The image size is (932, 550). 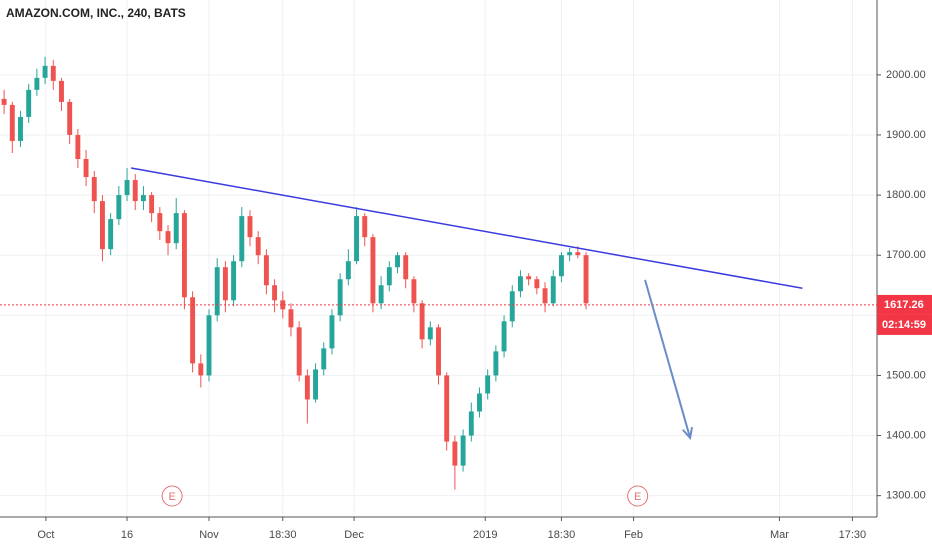 I want to click on x-tick-label: Mar, so click(x=779, y=535).